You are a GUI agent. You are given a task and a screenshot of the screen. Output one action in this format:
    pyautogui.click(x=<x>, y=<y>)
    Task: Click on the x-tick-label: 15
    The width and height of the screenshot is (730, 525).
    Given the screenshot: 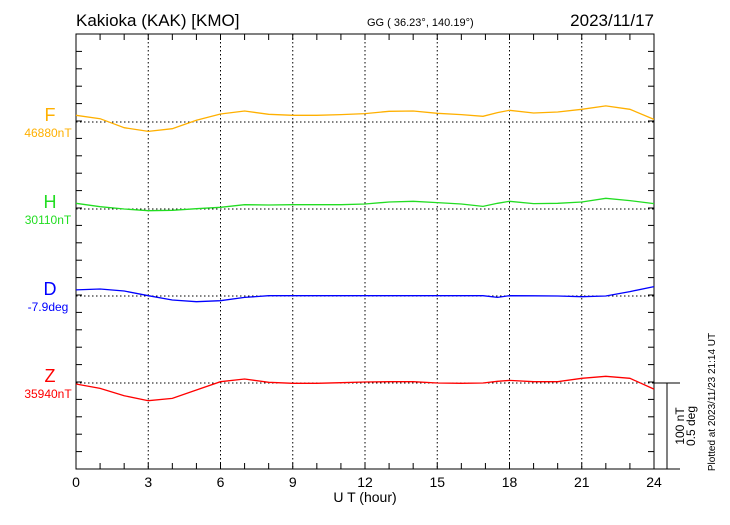 What is the action you would take?
    pyautogui.click(x=437, y=482)
    